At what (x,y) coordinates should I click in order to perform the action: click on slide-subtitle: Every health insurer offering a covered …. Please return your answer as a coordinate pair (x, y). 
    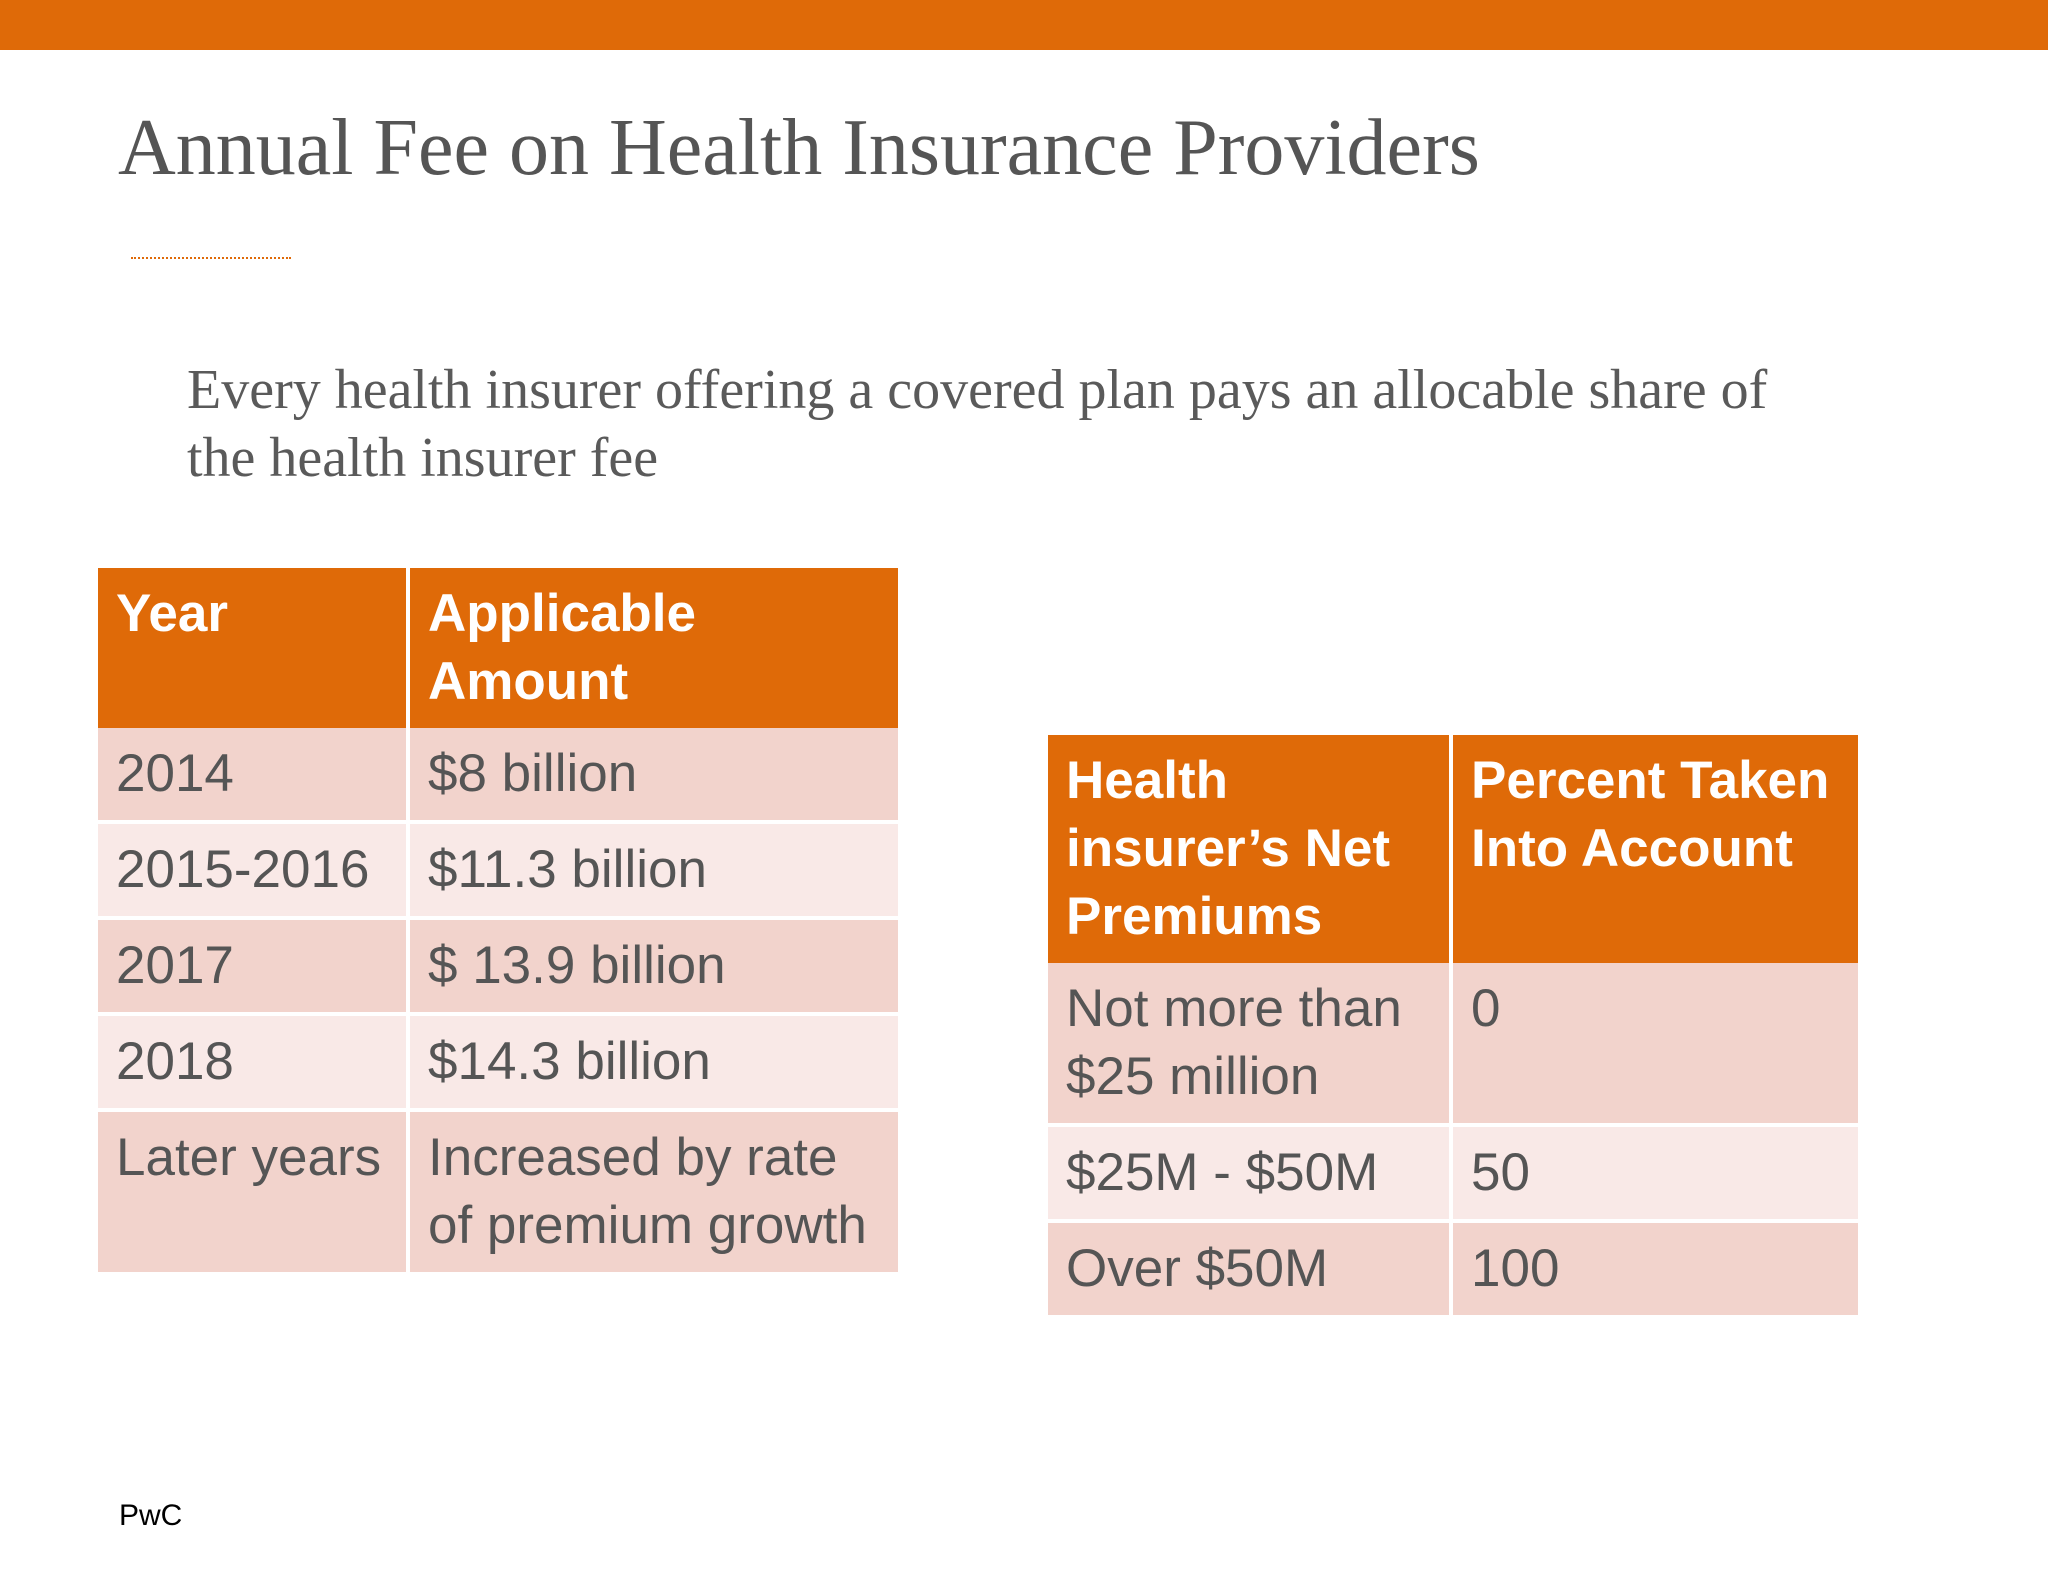
    Looking at the image, I should click on (977, 424).